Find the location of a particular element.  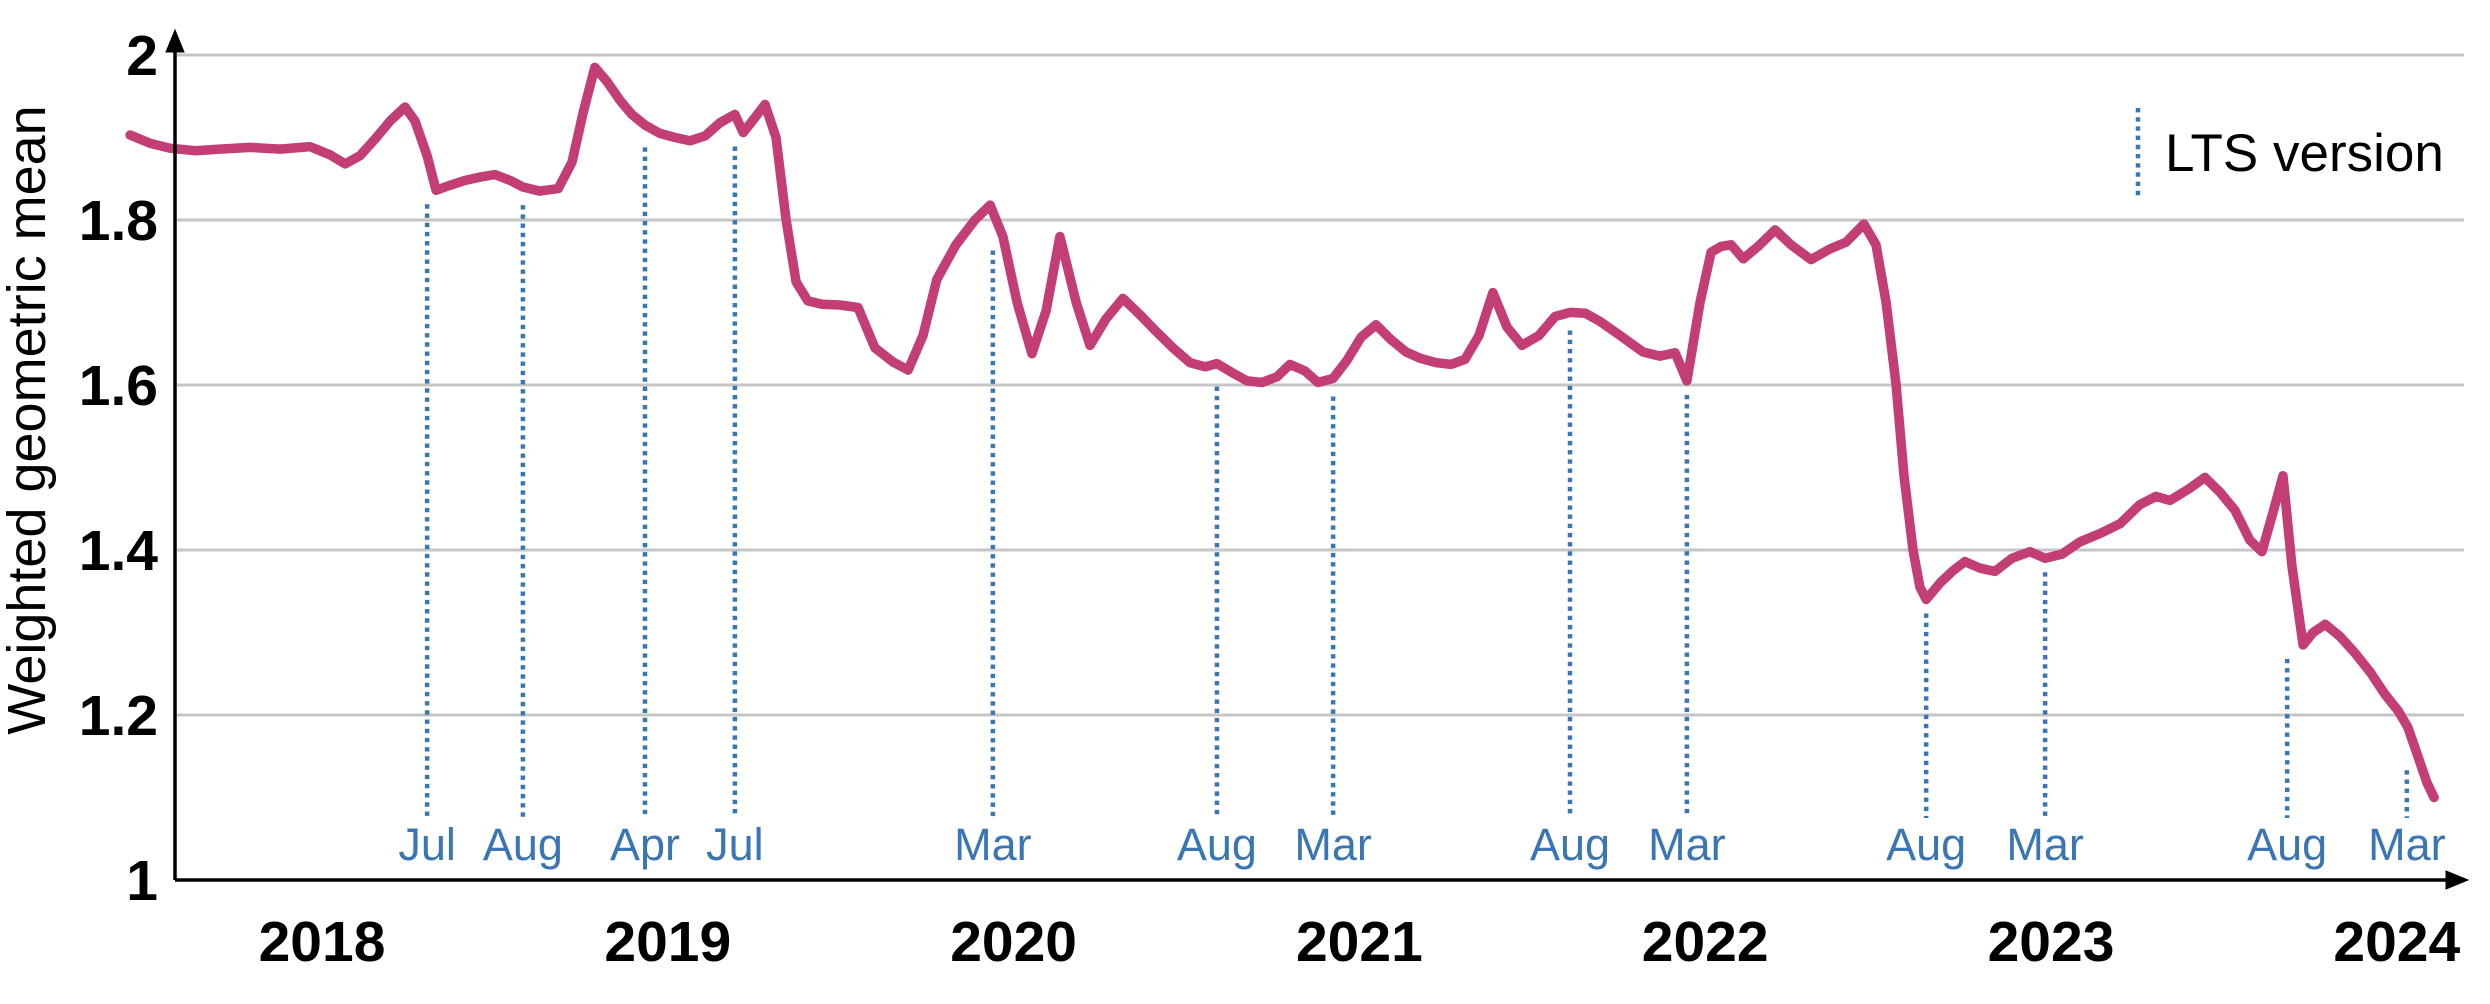

x-tick-label: 2021 is located at coordinates (1359, 942).